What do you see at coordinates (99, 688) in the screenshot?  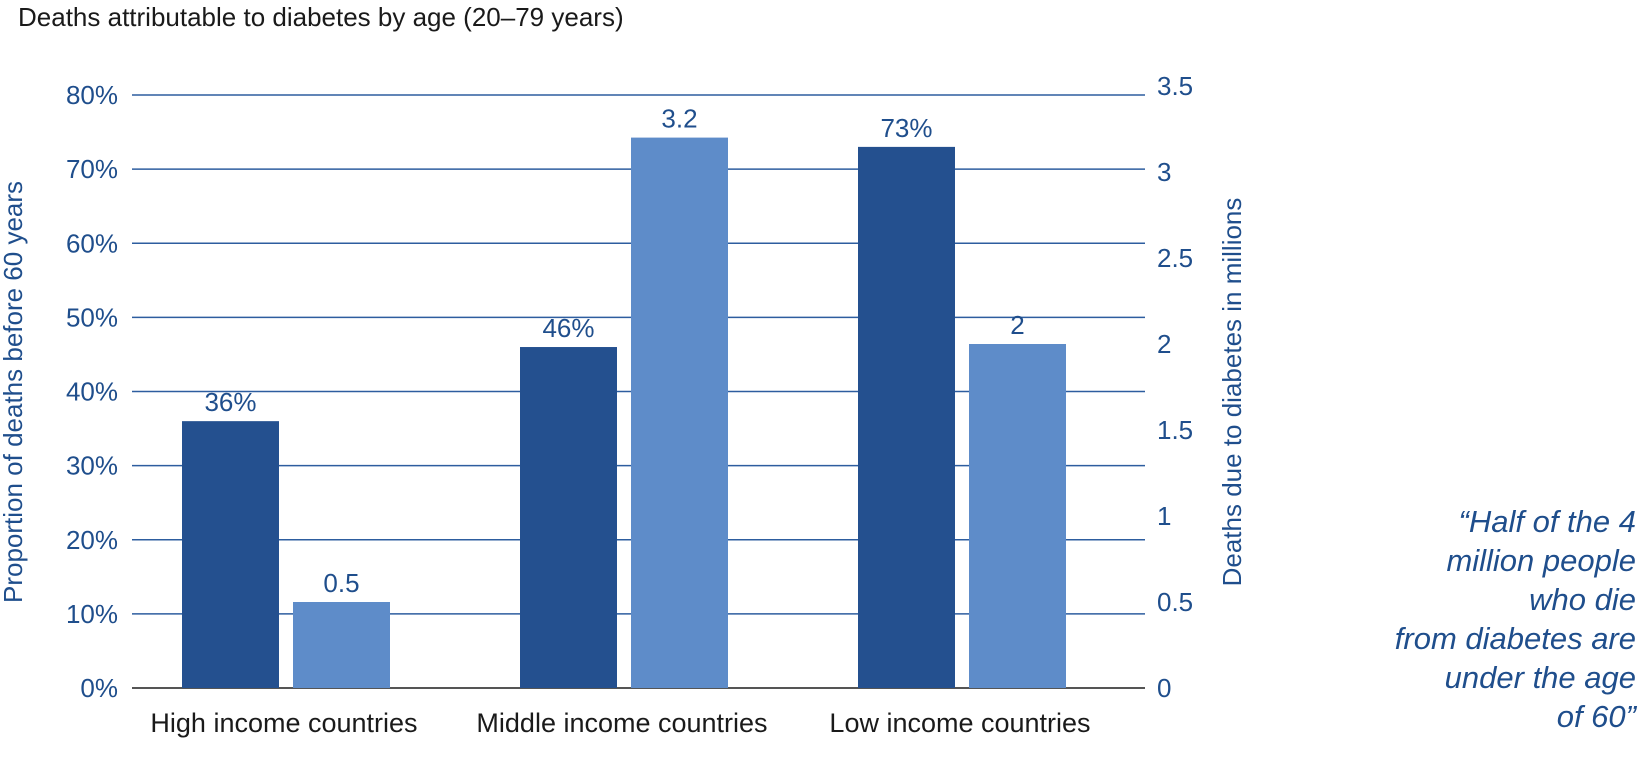 I see `y-tick-label: 0%` at bounding box center [99, 688].